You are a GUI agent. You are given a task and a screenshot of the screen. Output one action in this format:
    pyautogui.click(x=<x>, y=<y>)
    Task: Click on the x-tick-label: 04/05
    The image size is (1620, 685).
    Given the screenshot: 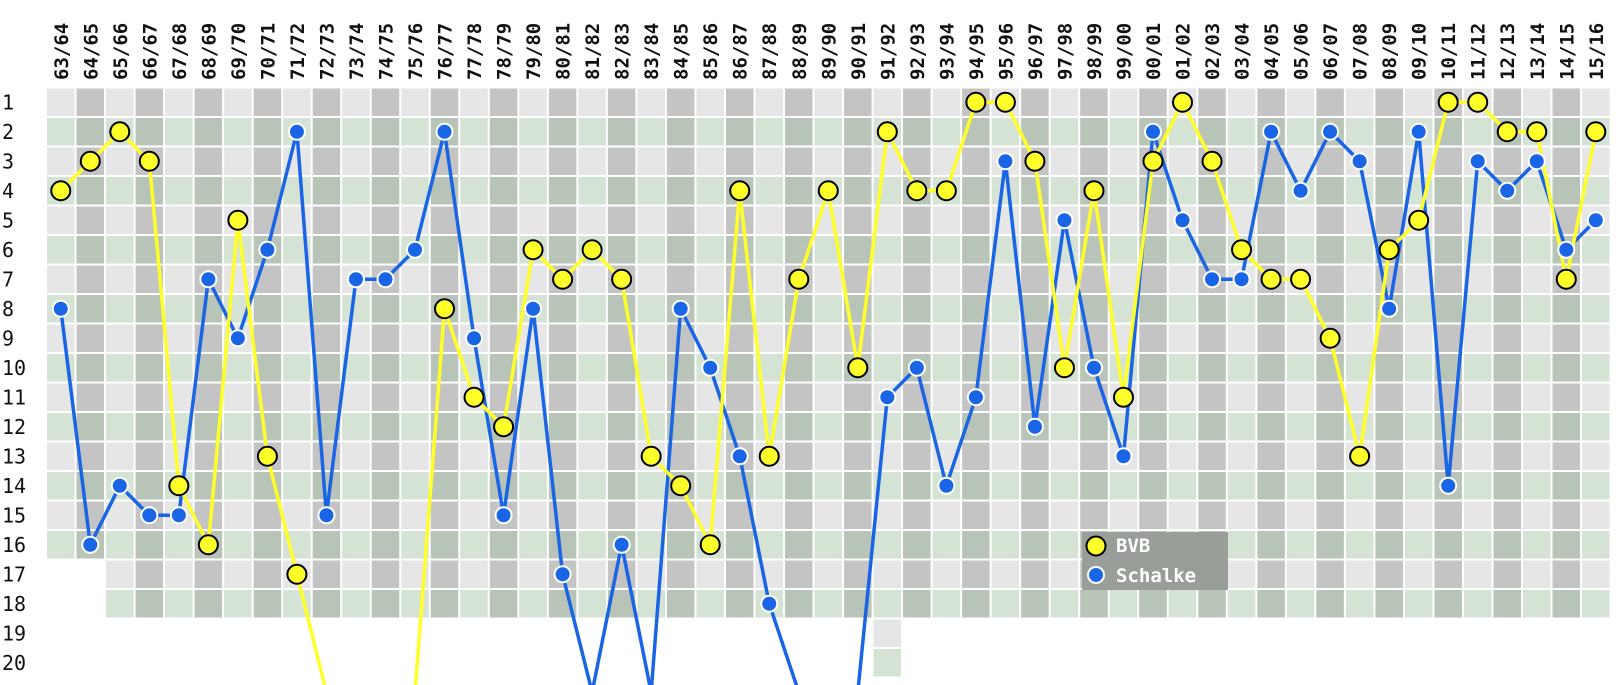 What is the action you would take?
    pyautogui.click(x=1272, y=51)
    